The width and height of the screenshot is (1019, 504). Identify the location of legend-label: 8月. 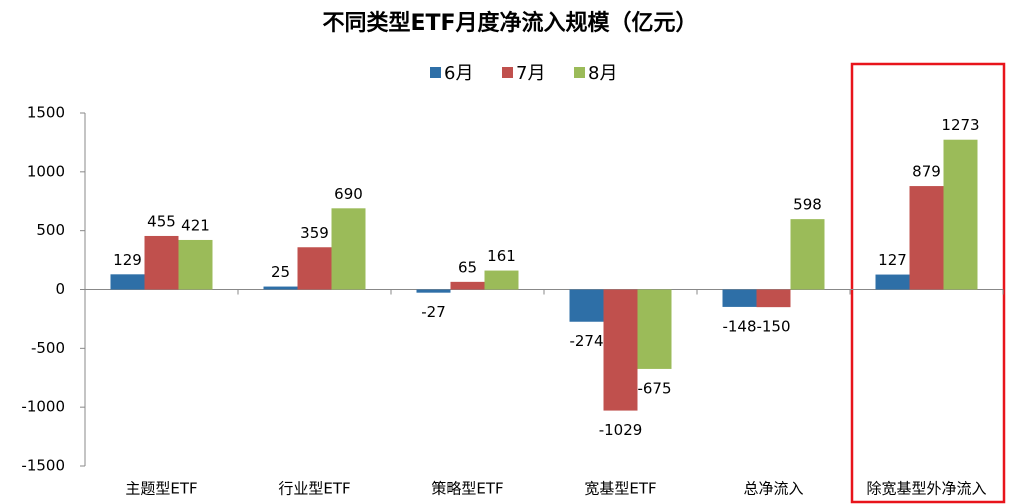
(602, 73).